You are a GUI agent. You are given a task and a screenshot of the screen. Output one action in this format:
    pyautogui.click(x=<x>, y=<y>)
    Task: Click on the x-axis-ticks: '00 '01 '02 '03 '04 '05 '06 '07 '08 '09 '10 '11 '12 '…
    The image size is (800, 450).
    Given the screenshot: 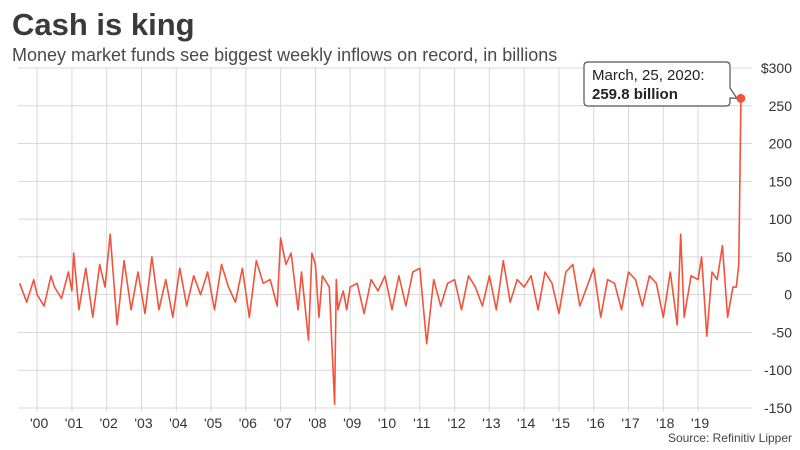 What is the action you would take?
    pyautogui.click(x=369, y=423)
    